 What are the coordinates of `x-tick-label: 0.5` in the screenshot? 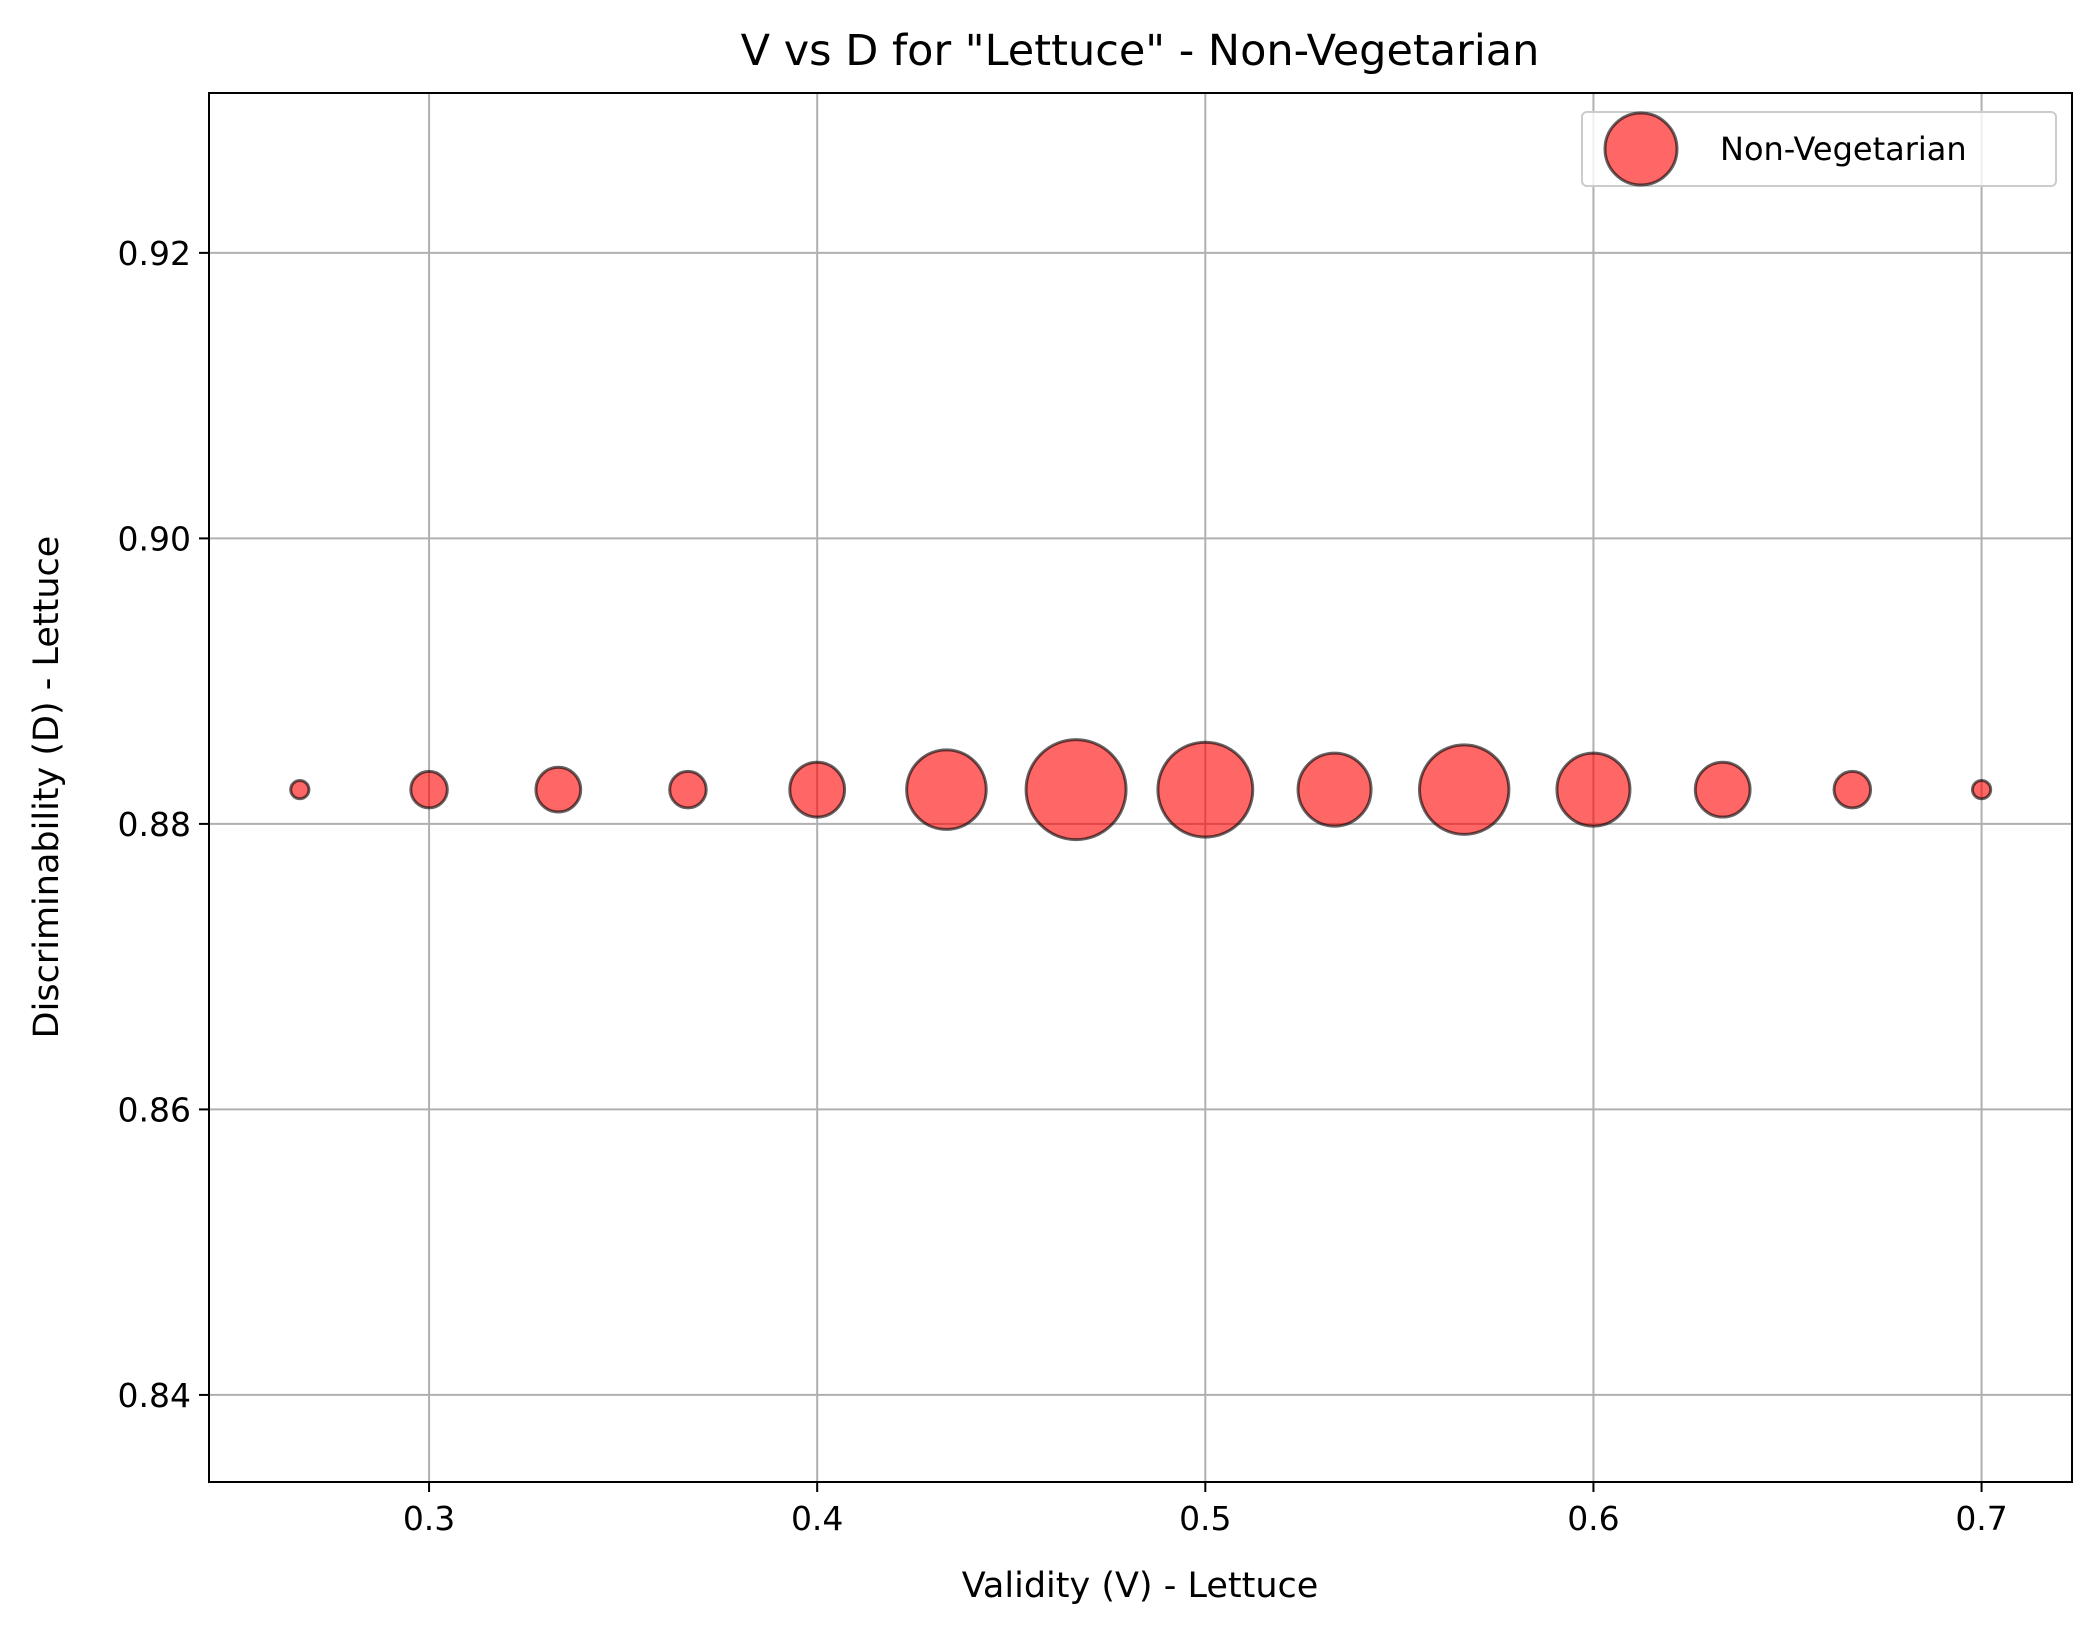 It's located at (1205, 1518).